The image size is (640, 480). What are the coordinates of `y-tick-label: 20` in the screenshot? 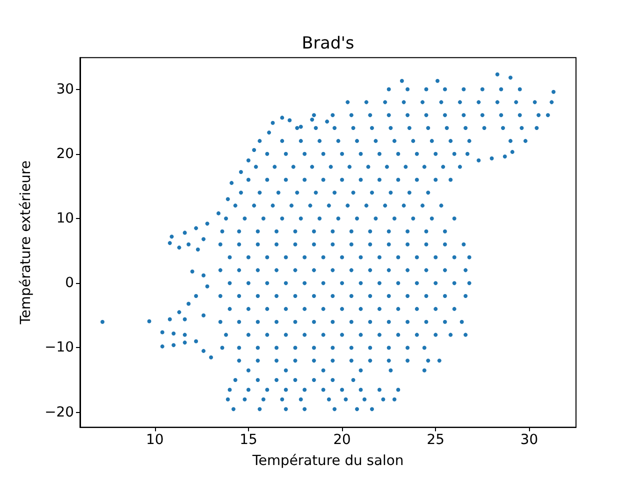 It's located at (65, 154).